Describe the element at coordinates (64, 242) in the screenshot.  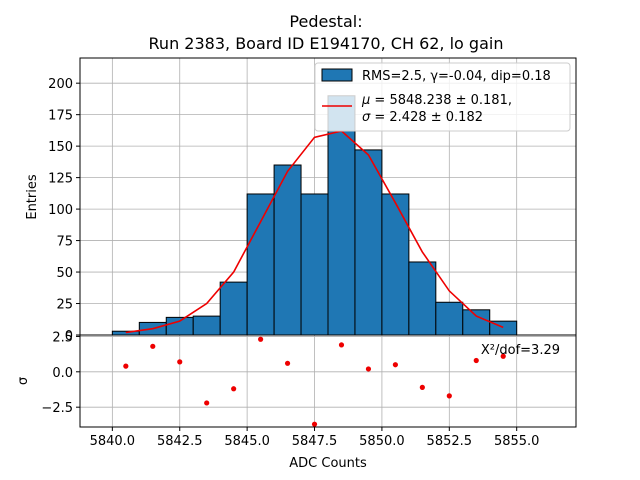
I see `main-y-tick-label: 75` at that location.